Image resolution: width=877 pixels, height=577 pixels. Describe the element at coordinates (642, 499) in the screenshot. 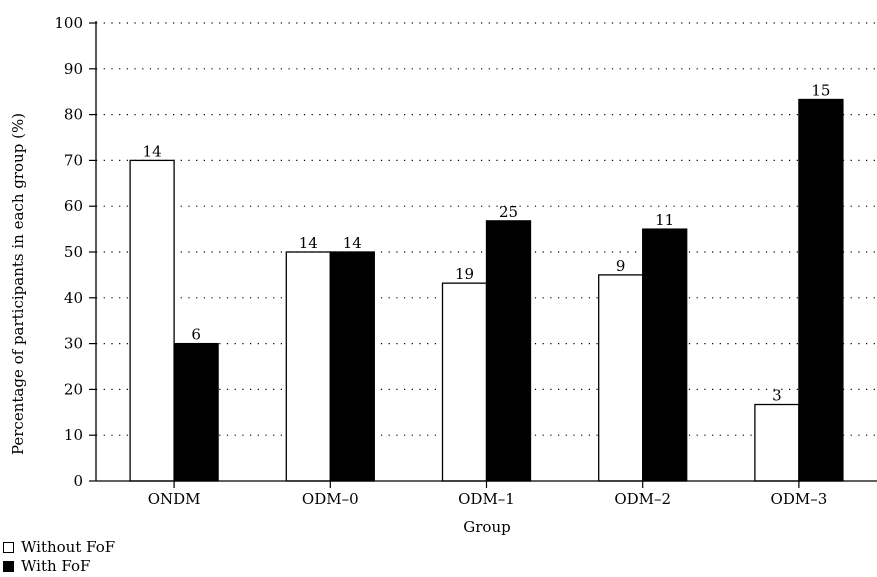

I see `x-tick-label: ODM–2` at that location.